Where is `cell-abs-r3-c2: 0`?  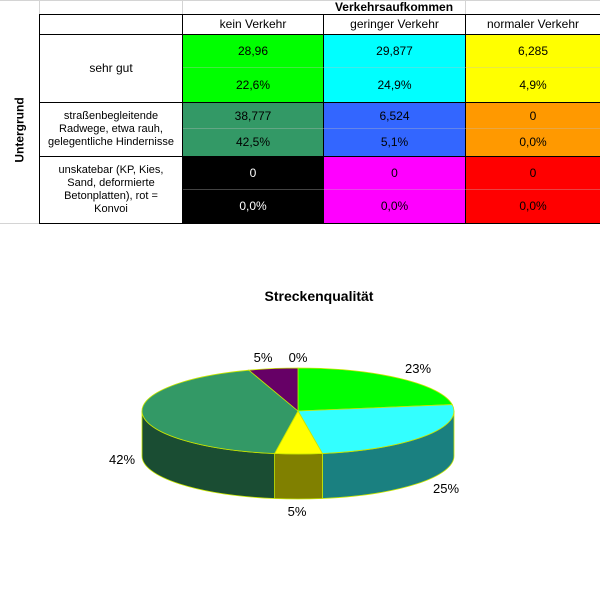
cell-abs-r3-c2: 0 is located at coordinates (394, 173).